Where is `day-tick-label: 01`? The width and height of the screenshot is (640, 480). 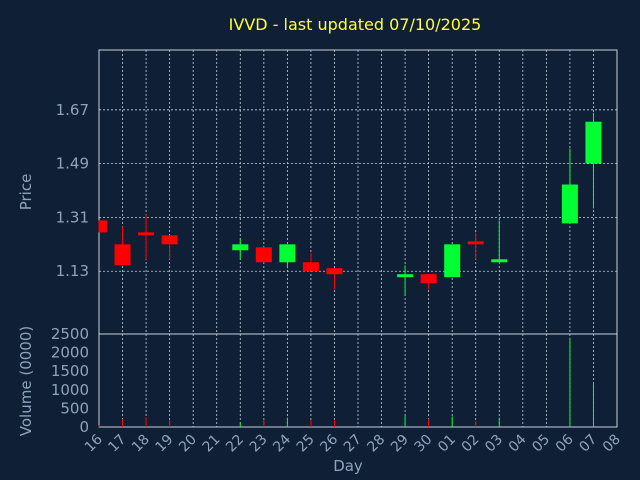
day-tick-label: 01 is located at coordinates (447, 444).